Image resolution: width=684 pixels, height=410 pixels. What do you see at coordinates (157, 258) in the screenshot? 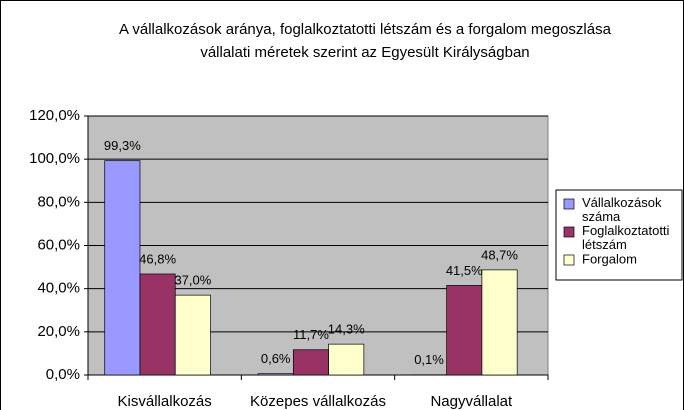
I see `data-label: 46,8%` at bounding box center [157, 258].